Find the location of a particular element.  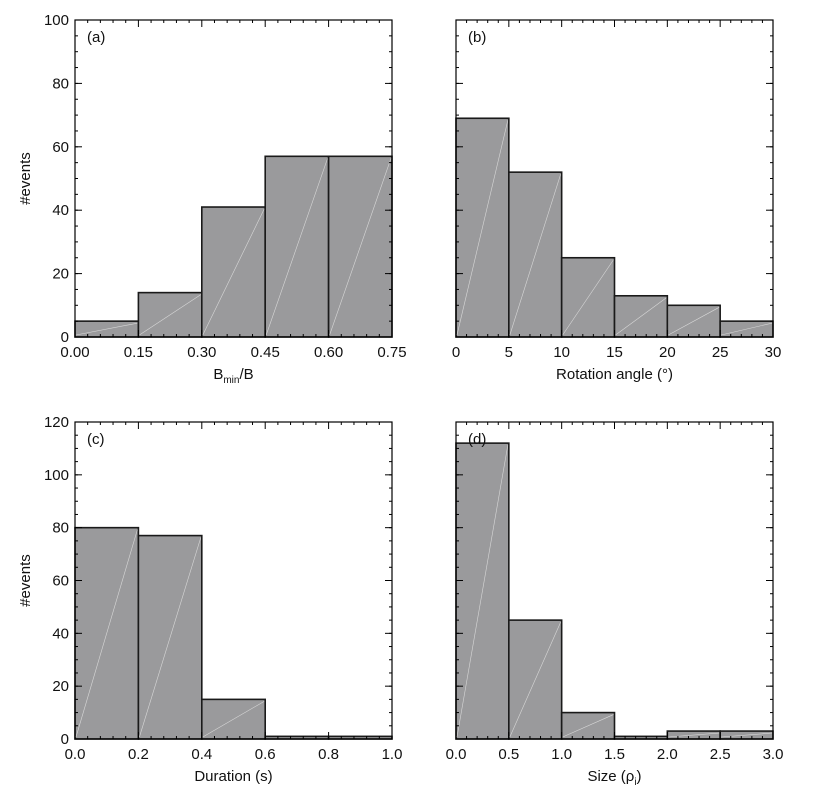

x-tick-label: 0.8 is located at coordinates (328, 754).